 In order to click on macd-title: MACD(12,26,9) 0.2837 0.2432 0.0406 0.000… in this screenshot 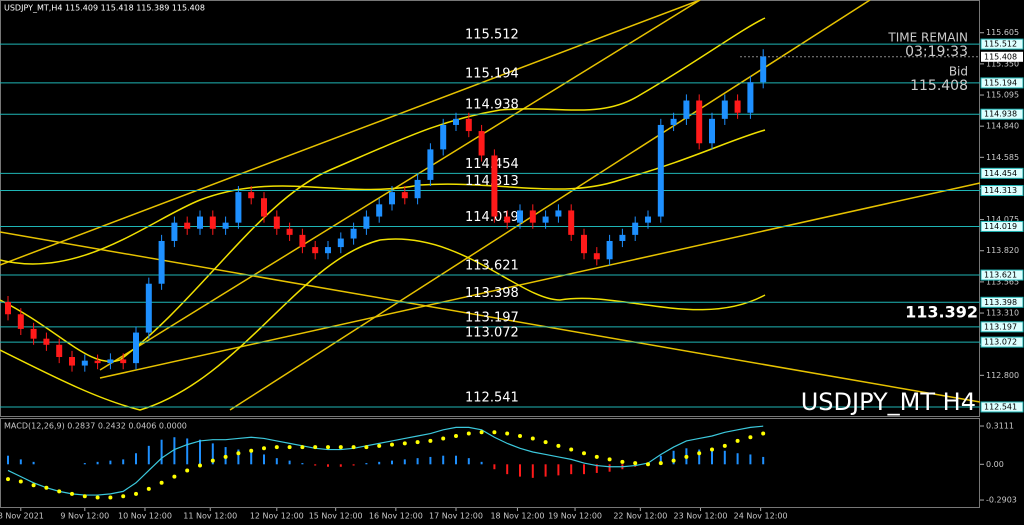, I will do `click(95, 426)`.